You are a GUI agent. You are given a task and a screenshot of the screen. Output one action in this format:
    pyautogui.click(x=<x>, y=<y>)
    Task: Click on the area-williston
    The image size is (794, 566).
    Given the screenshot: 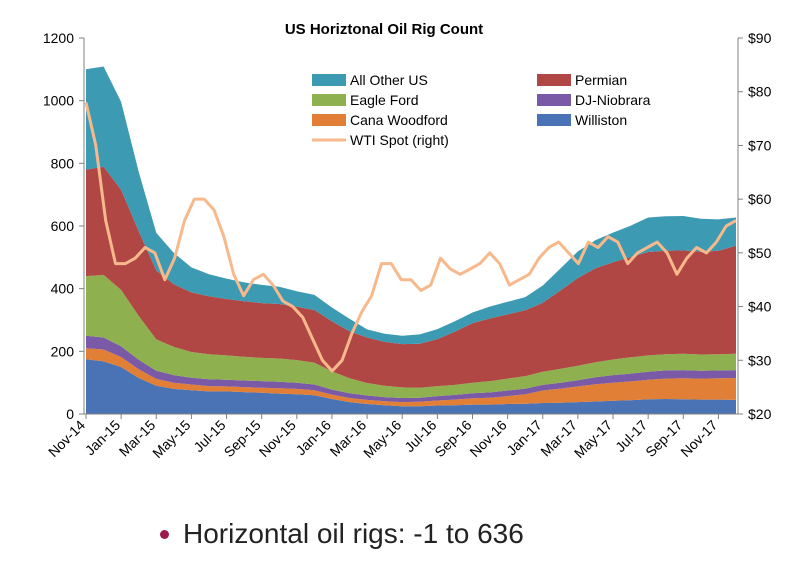 What is the action you would take?
    pyautogui.click(x=411, y=386)
    